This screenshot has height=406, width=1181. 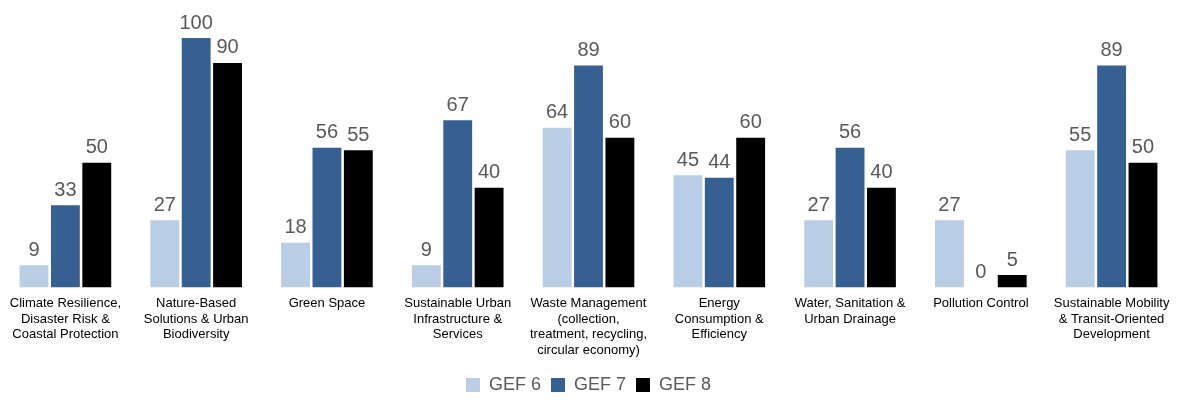 I want to click on data-label: 33, so click(x=65, y=188).